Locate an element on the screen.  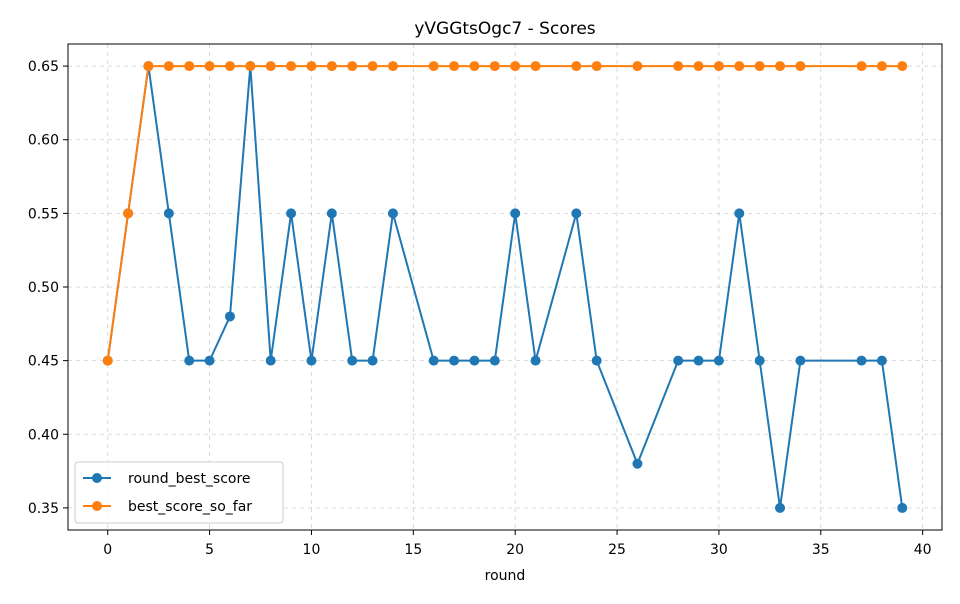
x-tick-label: 35 is located at coordinates (821, 550).